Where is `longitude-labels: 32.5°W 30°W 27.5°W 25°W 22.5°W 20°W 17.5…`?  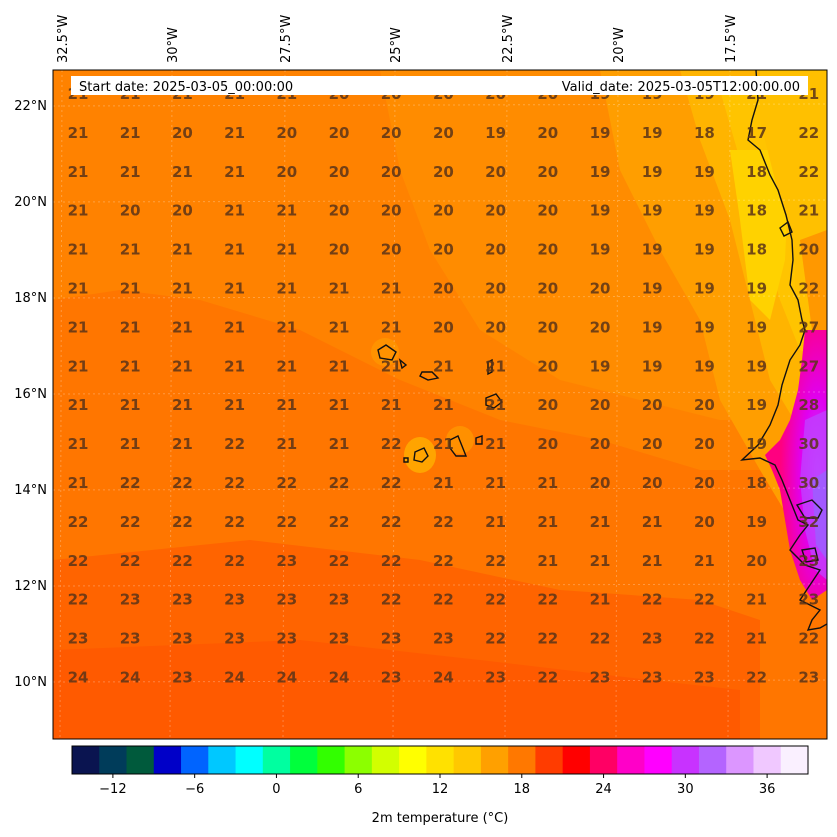 longitude-labels: 32.5°W 30°W 27.5°W 25°W 22.5°W 20°W 17.5… is located at coordinates (397, 39).